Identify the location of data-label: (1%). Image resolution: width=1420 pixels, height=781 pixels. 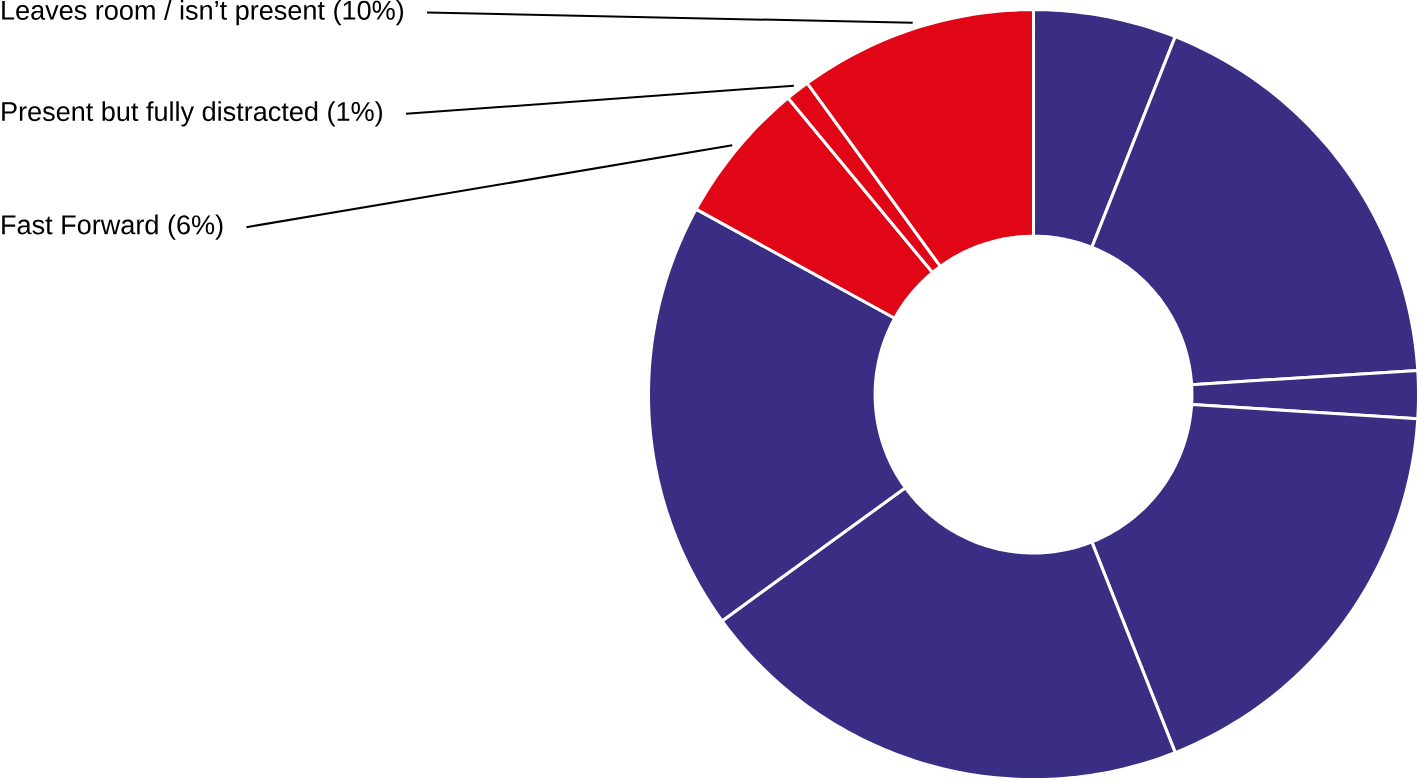
(355, 114).